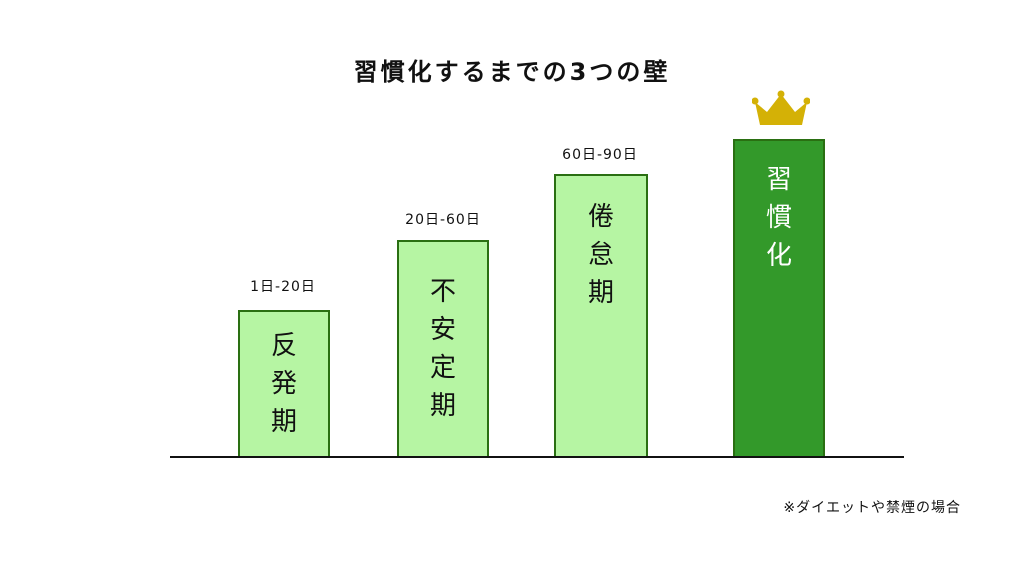 The image size is (1024, 569). Describe the element at coordinates (442, 330) in the screenshot. I see `stage-label-2-line-2: 安` at that location.